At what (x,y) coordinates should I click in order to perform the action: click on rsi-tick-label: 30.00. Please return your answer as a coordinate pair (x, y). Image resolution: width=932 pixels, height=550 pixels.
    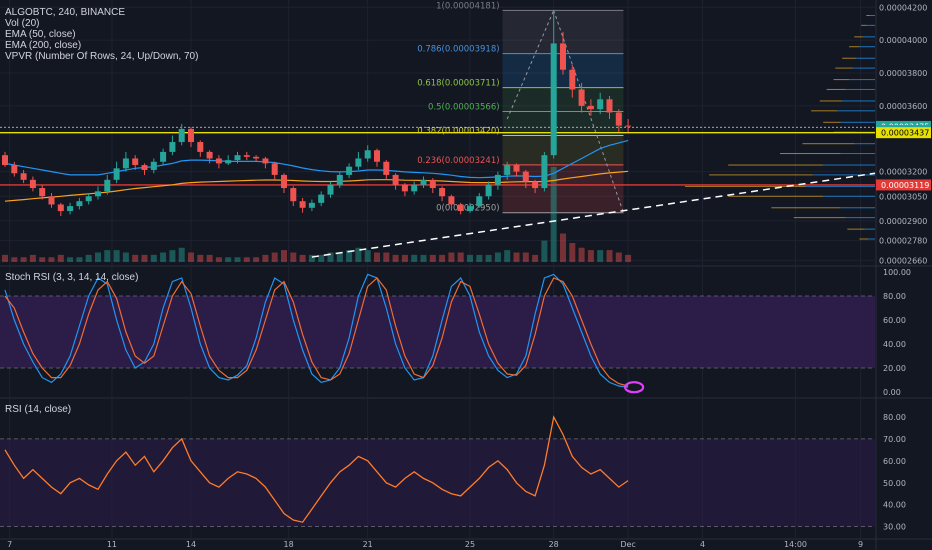
    Looking at the image, I should click on (894, 527).